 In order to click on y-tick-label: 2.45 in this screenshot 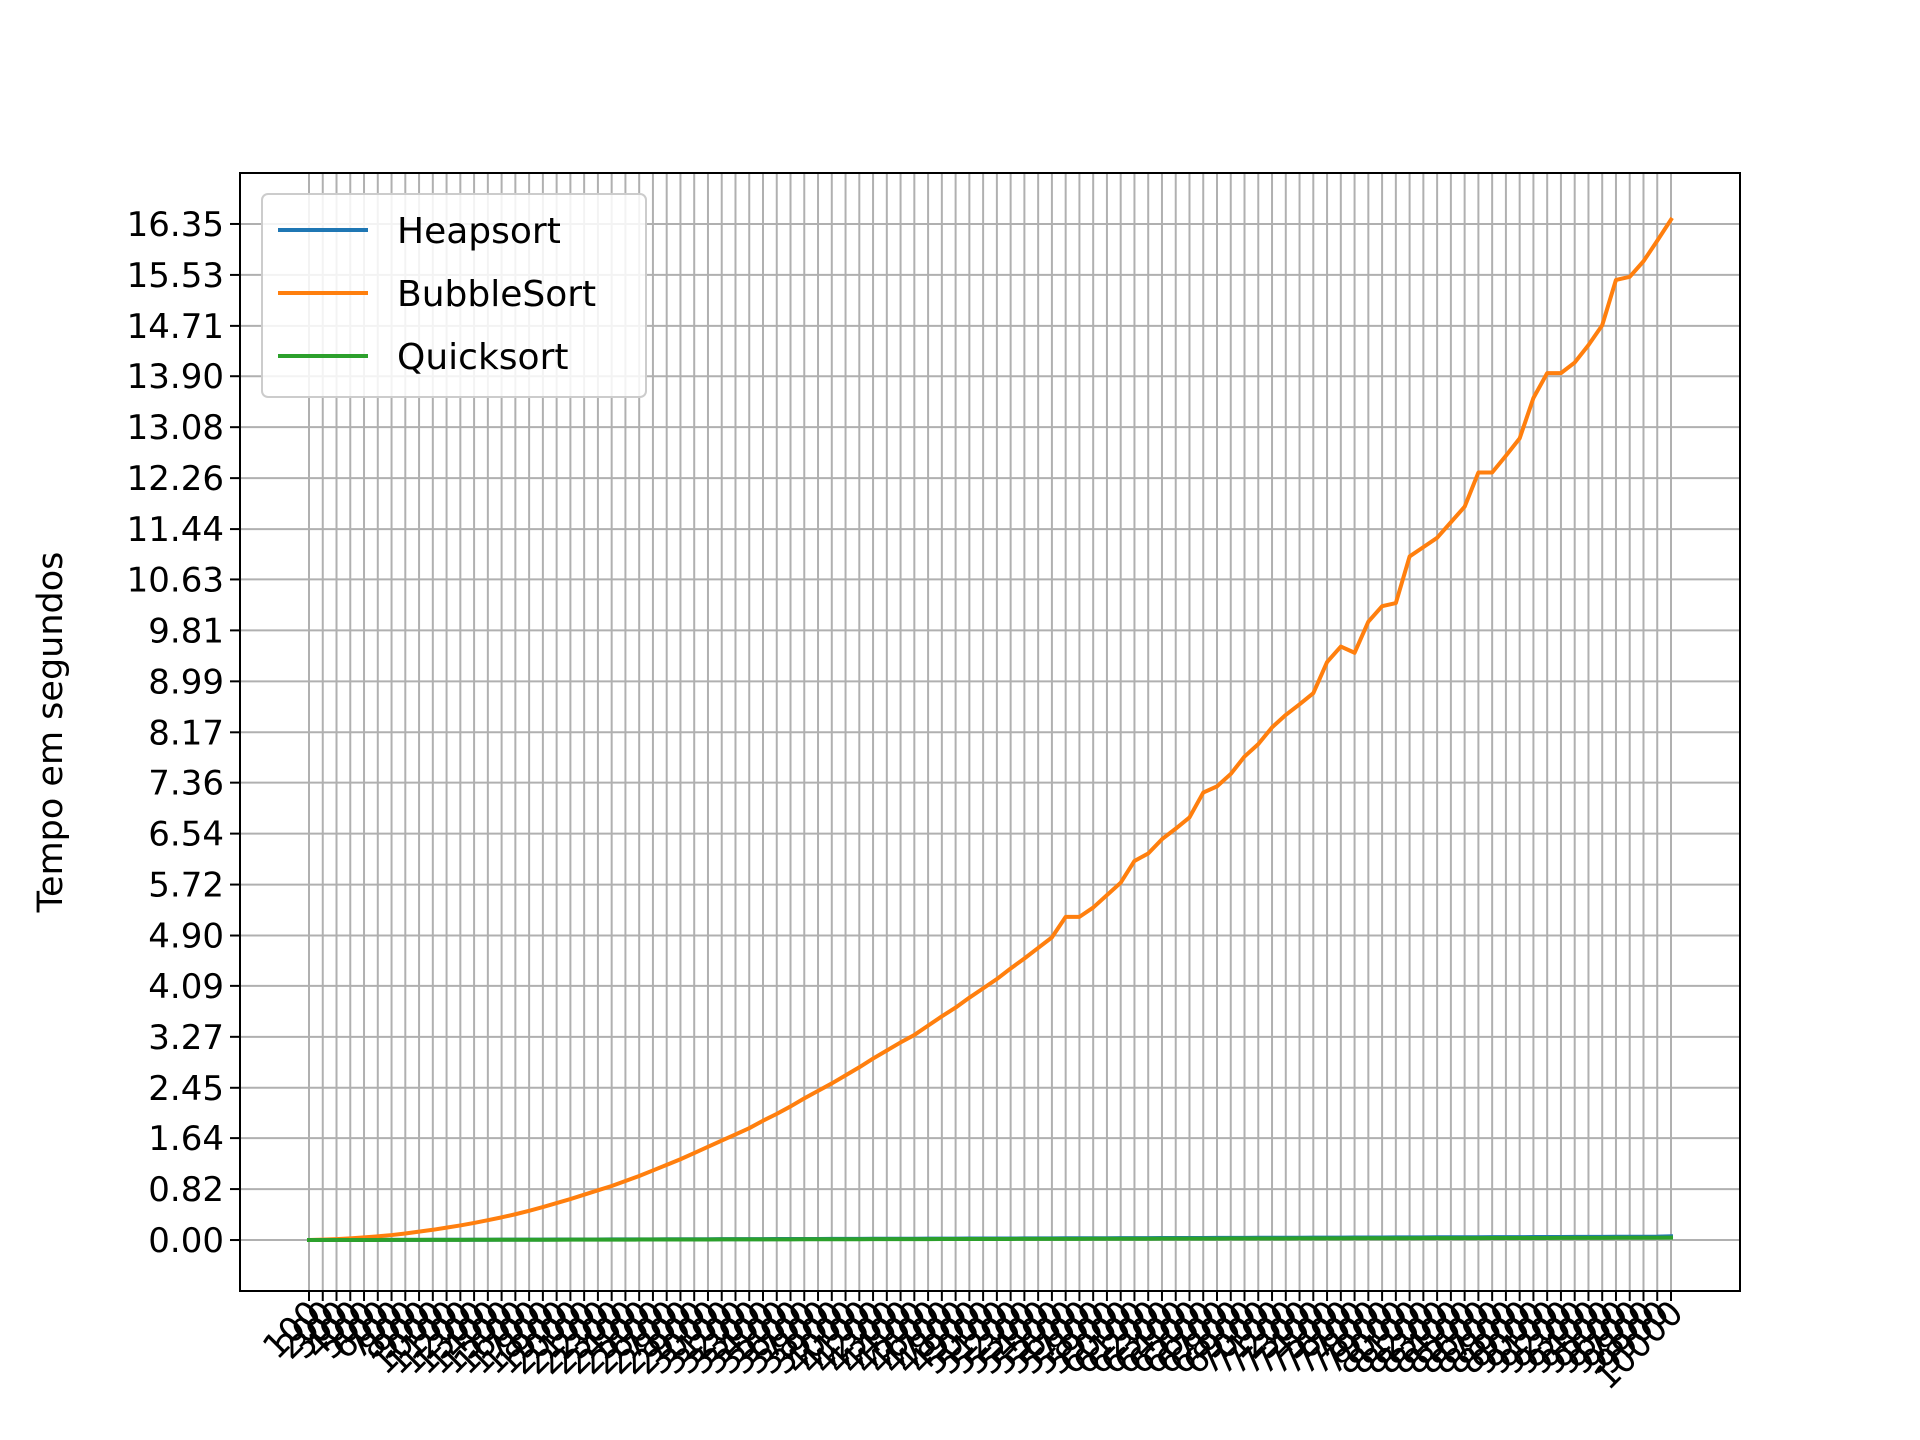, I will do `click(186, 1089)`.